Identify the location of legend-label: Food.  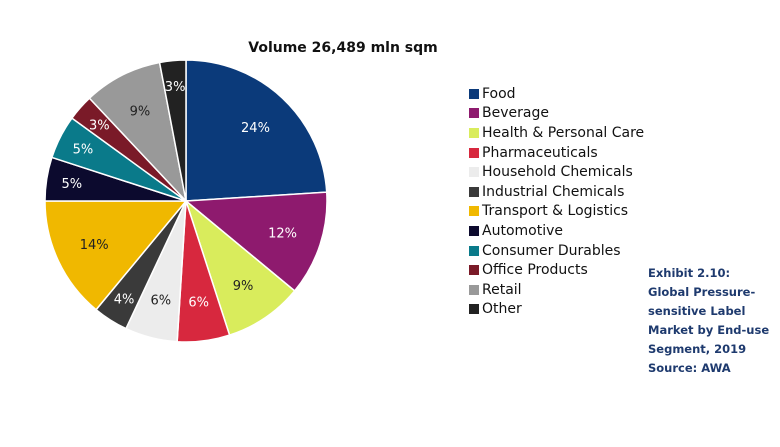
(499, 93).